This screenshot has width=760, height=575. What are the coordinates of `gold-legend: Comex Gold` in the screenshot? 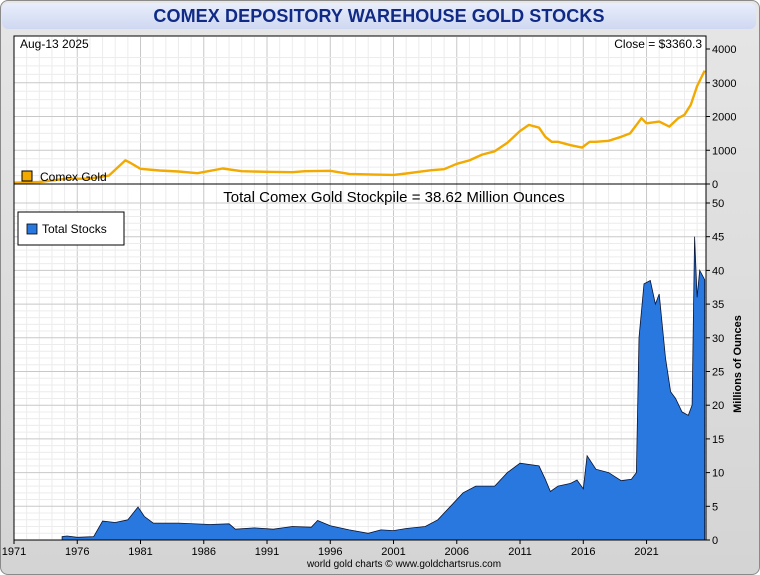 It's located at (64, 177).